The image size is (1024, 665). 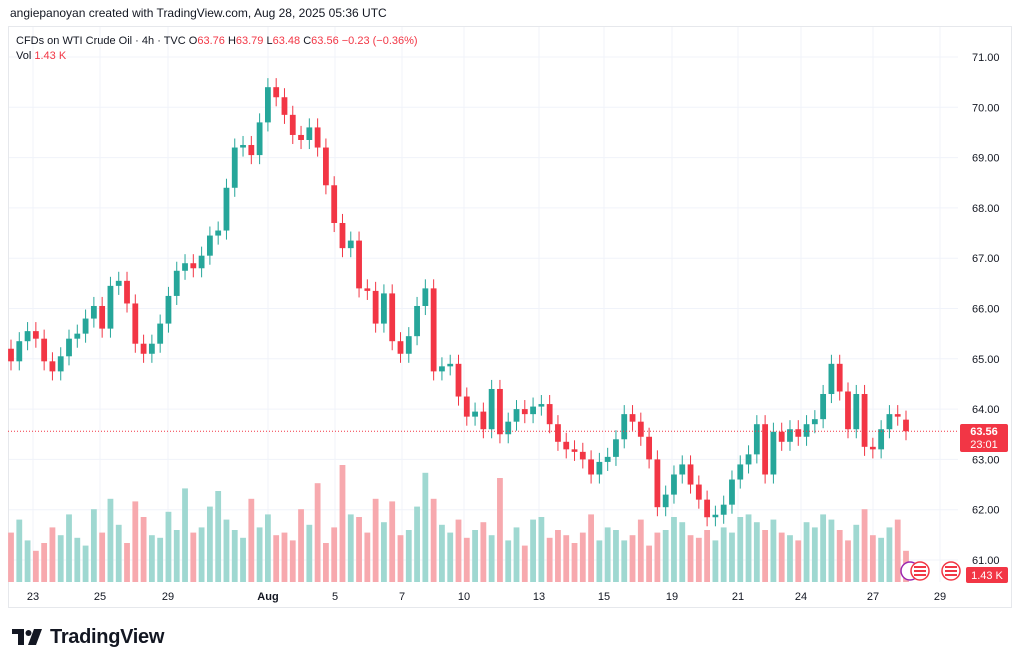 I want to click on tradingview-logo: TradingView, so click(x=88, y=637).